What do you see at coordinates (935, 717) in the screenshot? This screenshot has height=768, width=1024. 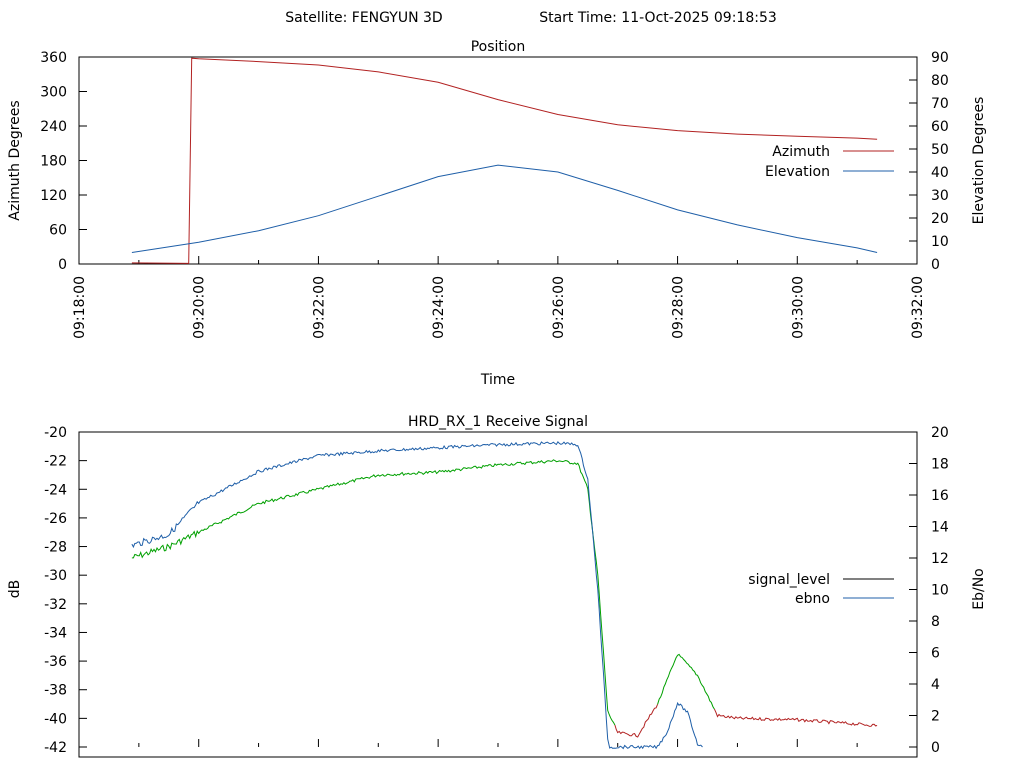 I see `y2-tick-label: 2` at bounding box center [935, 717].